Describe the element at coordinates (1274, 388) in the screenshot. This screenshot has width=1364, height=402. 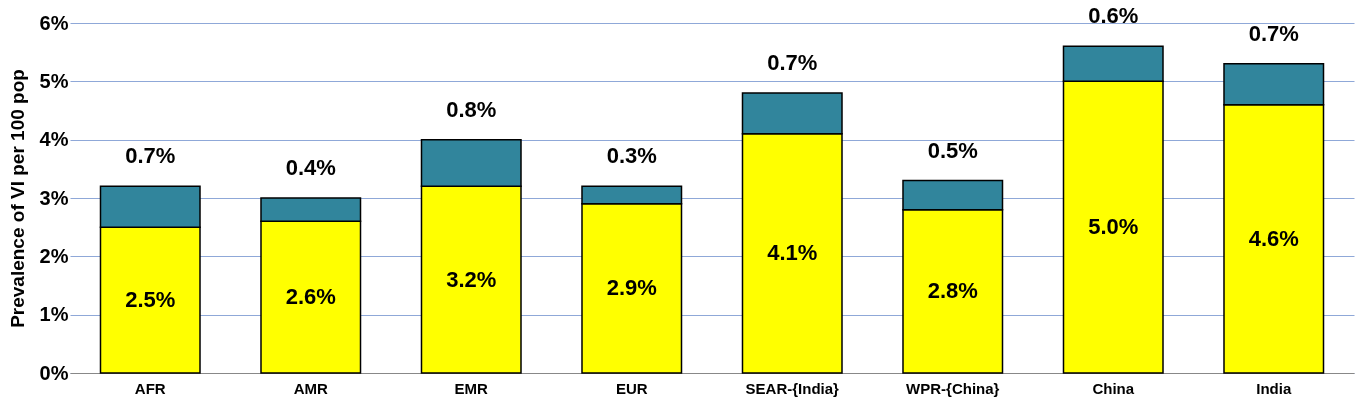
I see `x-tick-label: India` at that location.